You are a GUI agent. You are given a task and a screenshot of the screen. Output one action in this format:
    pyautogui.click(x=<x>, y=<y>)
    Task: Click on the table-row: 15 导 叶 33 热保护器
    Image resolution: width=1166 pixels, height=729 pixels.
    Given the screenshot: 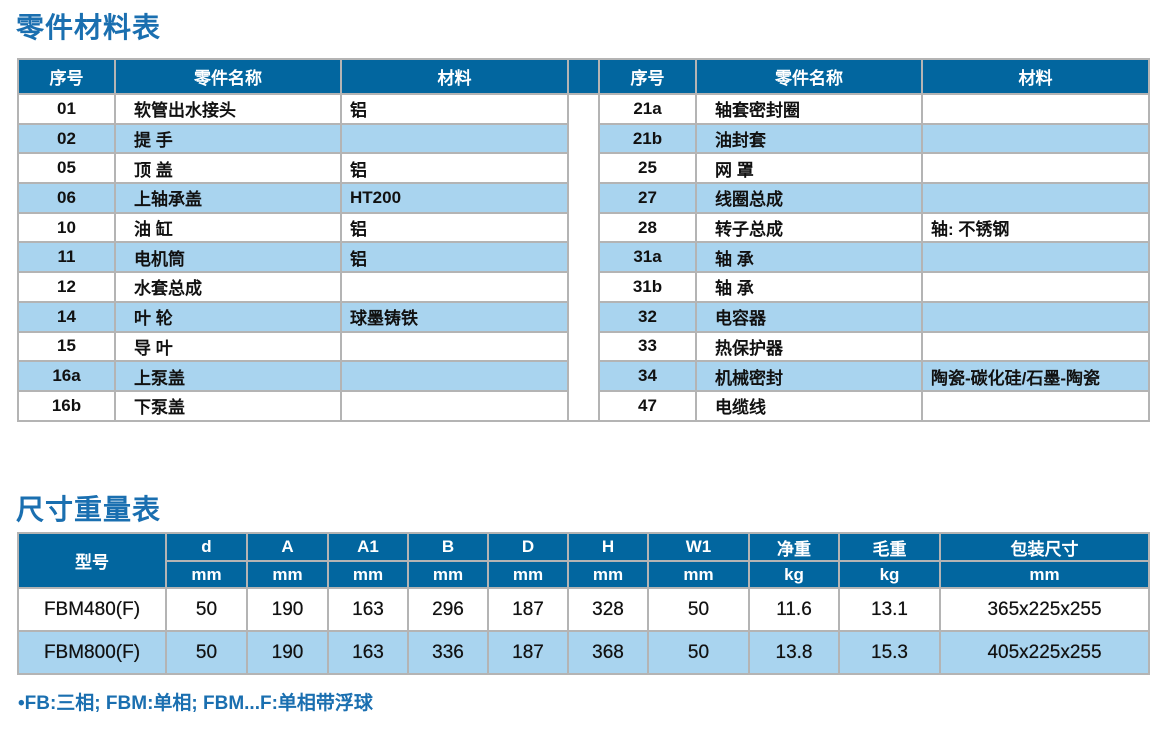 What is the action you would take?
    pyautogui.click(x=583, y=346)
    